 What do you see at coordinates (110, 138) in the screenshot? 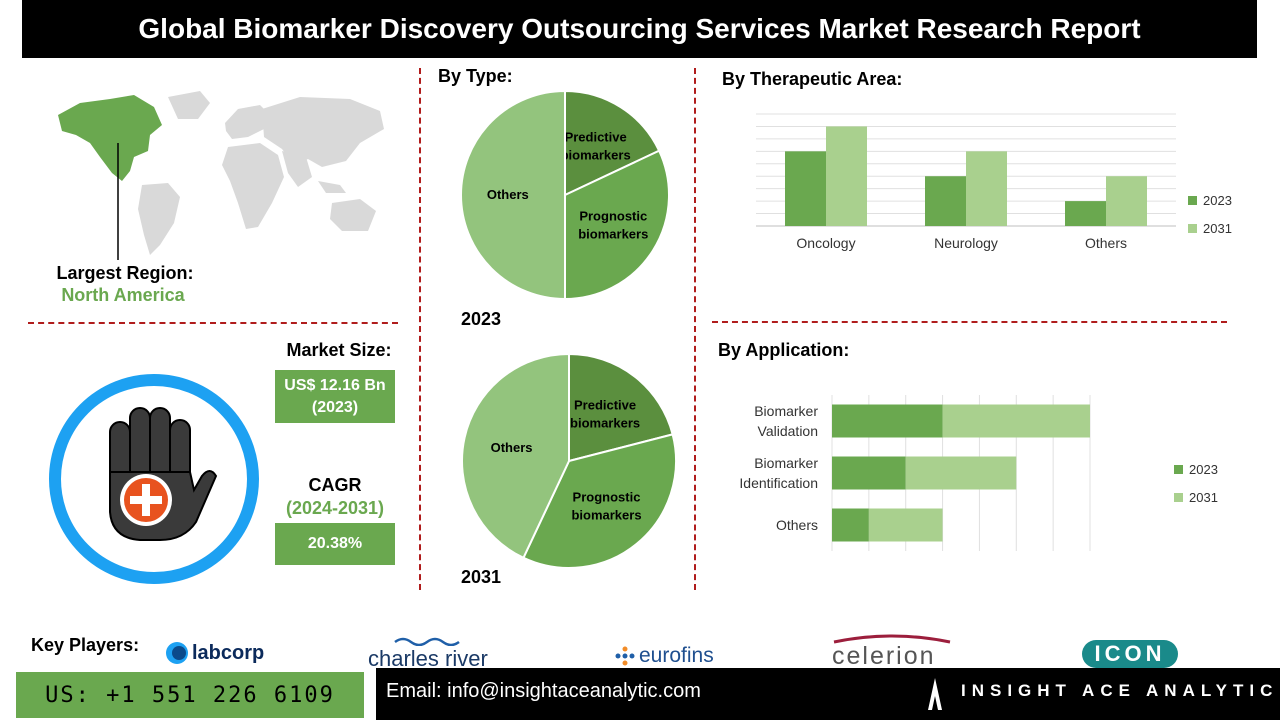
I see `north-america-shape` at bounding box center [110, 138].